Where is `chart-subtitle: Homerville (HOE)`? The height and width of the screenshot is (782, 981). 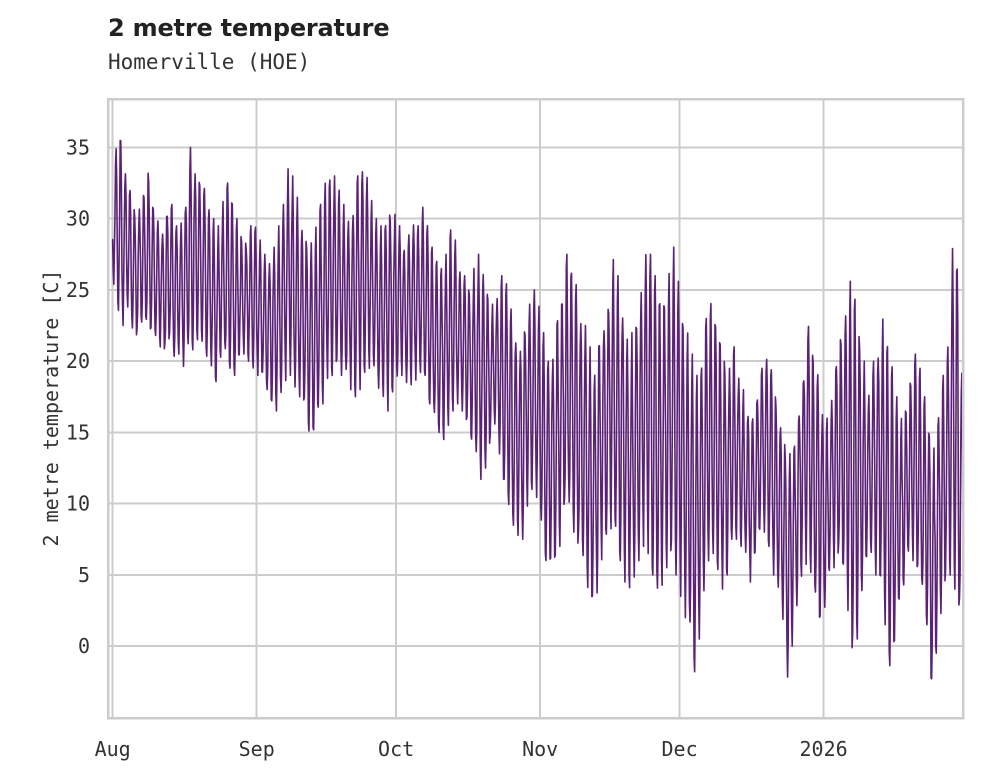
chart-subtitle: Homerville (HOE) is located at coordinates (209, 62).